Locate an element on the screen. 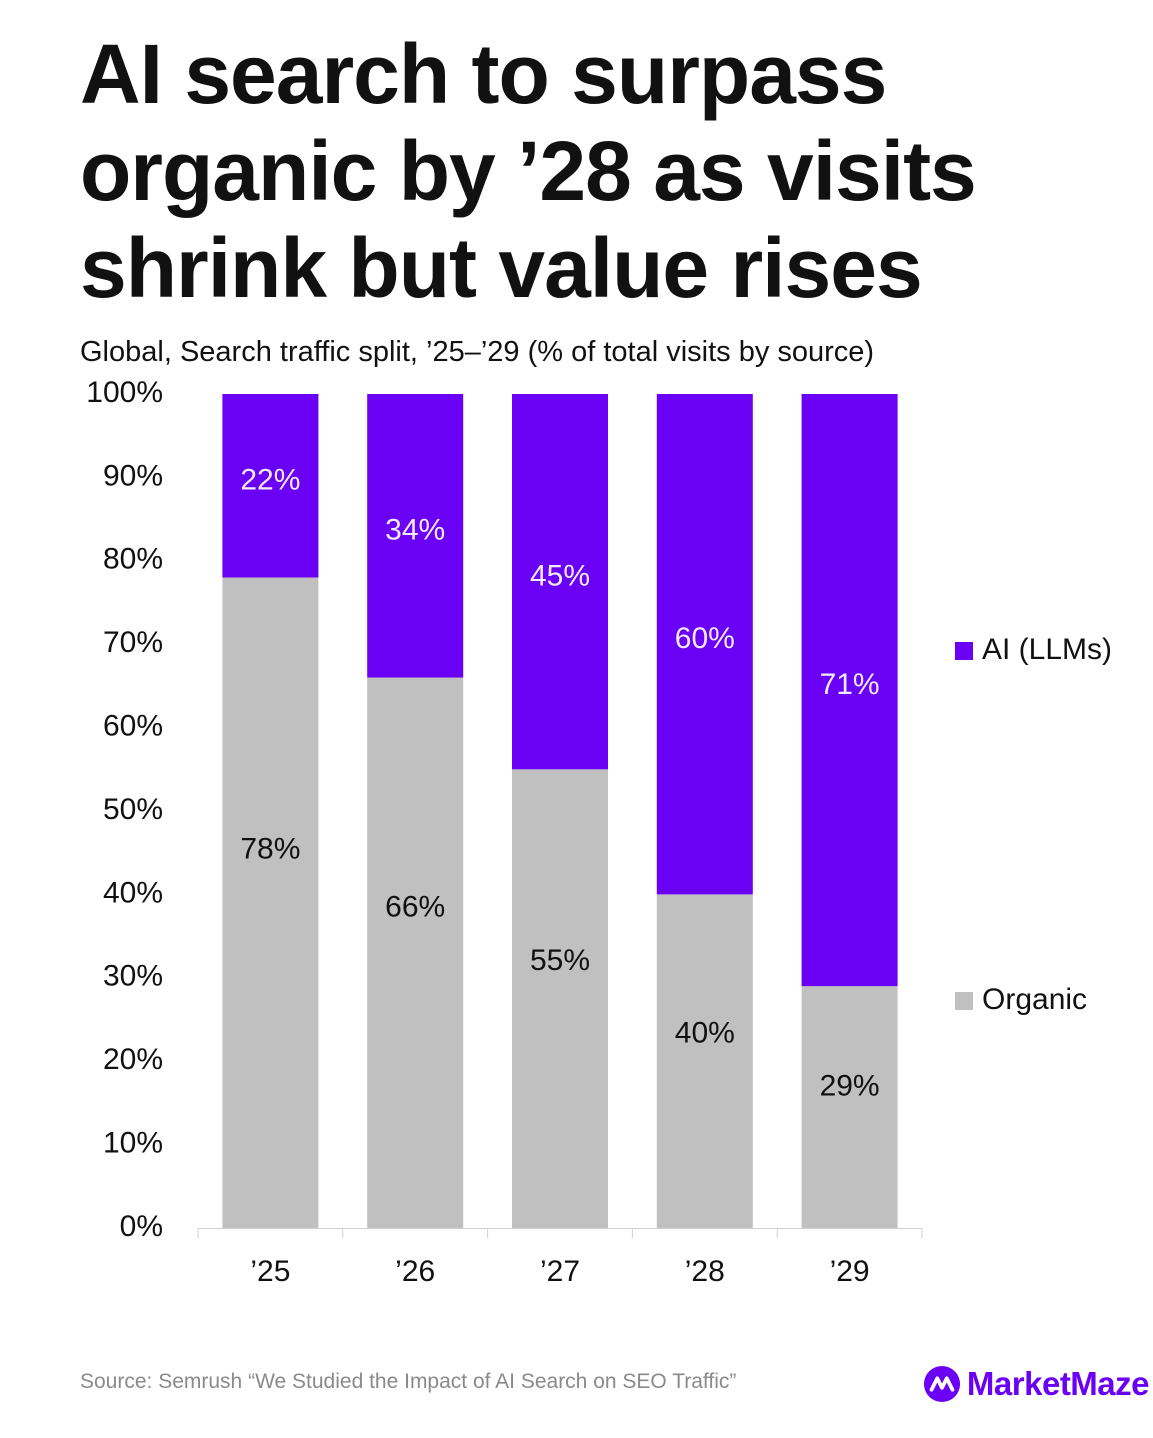 This screenshot has height=1438, width=1153. x-tick-label: ’26 is located at coordinates (415, 1271).